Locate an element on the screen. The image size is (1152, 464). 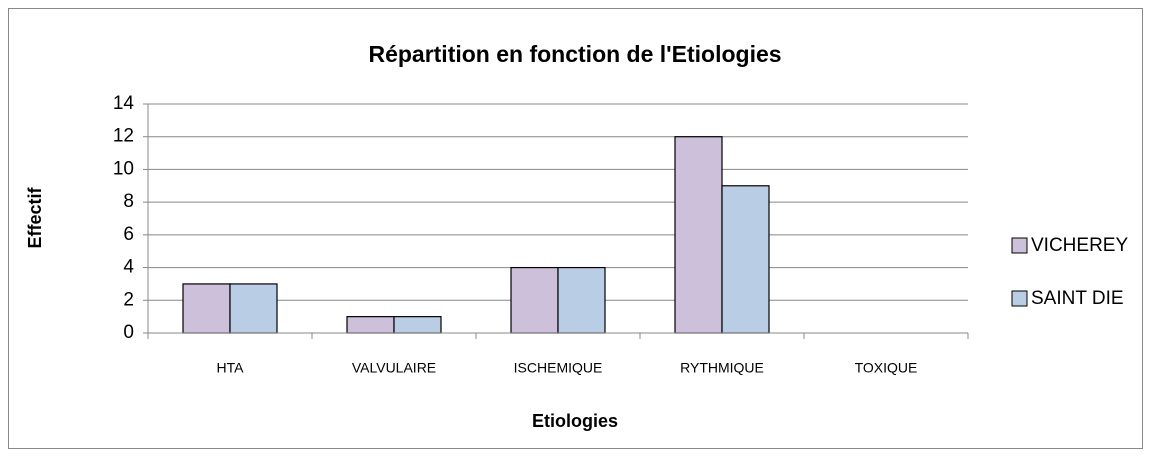
y-axis-label: Effectif is located at coordinates (35, 217).